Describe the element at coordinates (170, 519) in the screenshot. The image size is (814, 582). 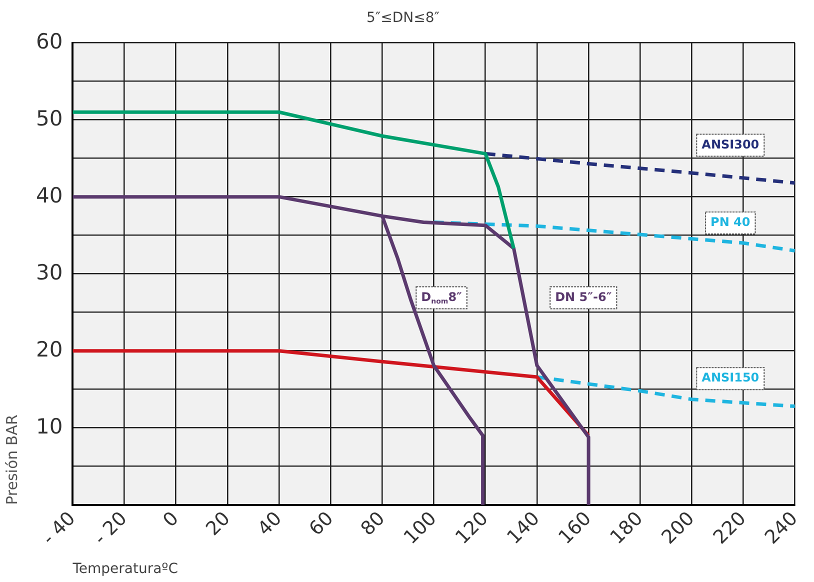
I see `x-tick-label: 0` at that location.